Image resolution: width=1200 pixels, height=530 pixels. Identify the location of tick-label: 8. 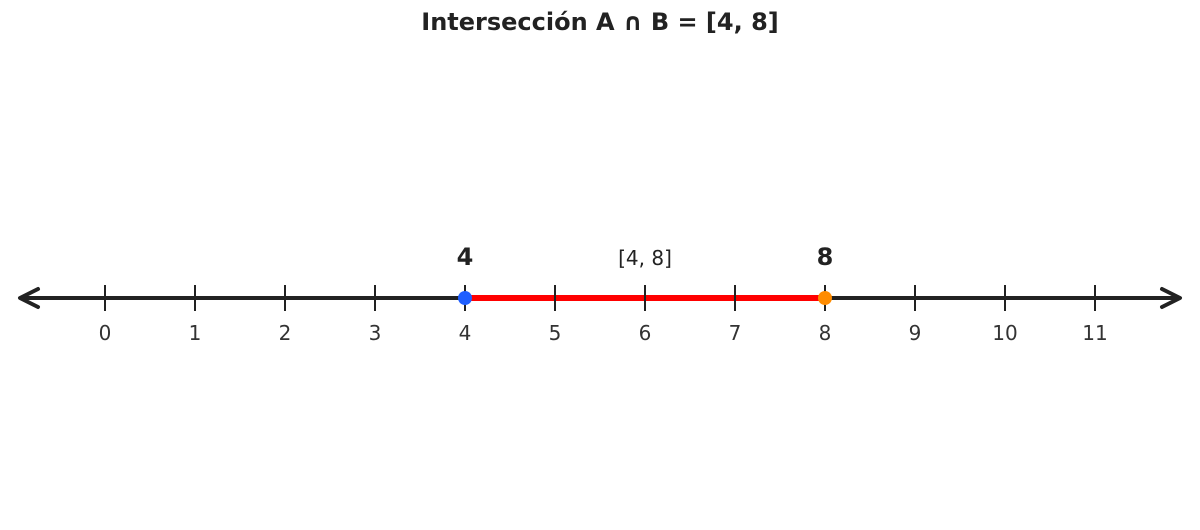
(825, 333).